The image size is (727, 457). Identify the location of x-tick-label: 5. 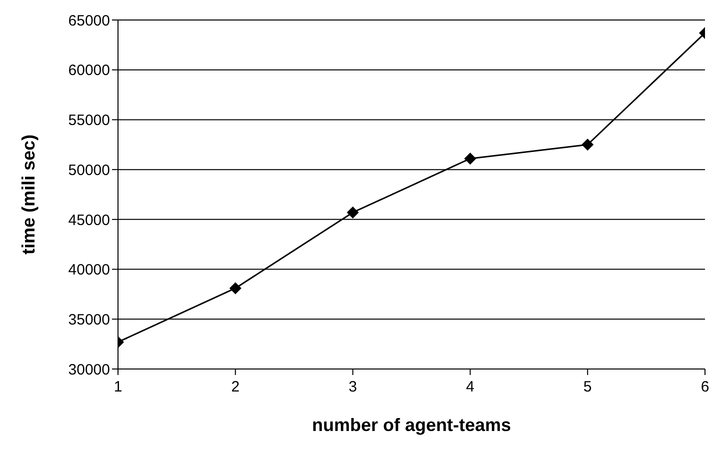
(587, 387).